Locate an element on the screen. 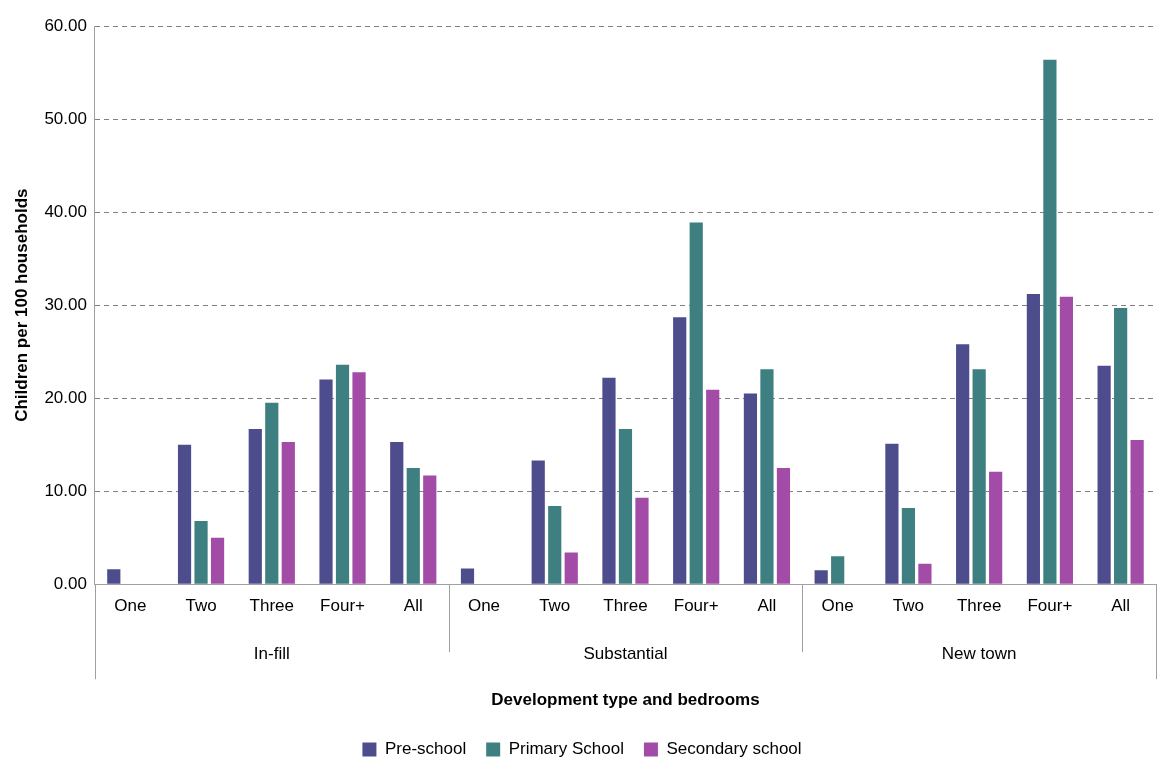  x-axis-title: Development type and bedrooms is located at coordinates (625, 700).